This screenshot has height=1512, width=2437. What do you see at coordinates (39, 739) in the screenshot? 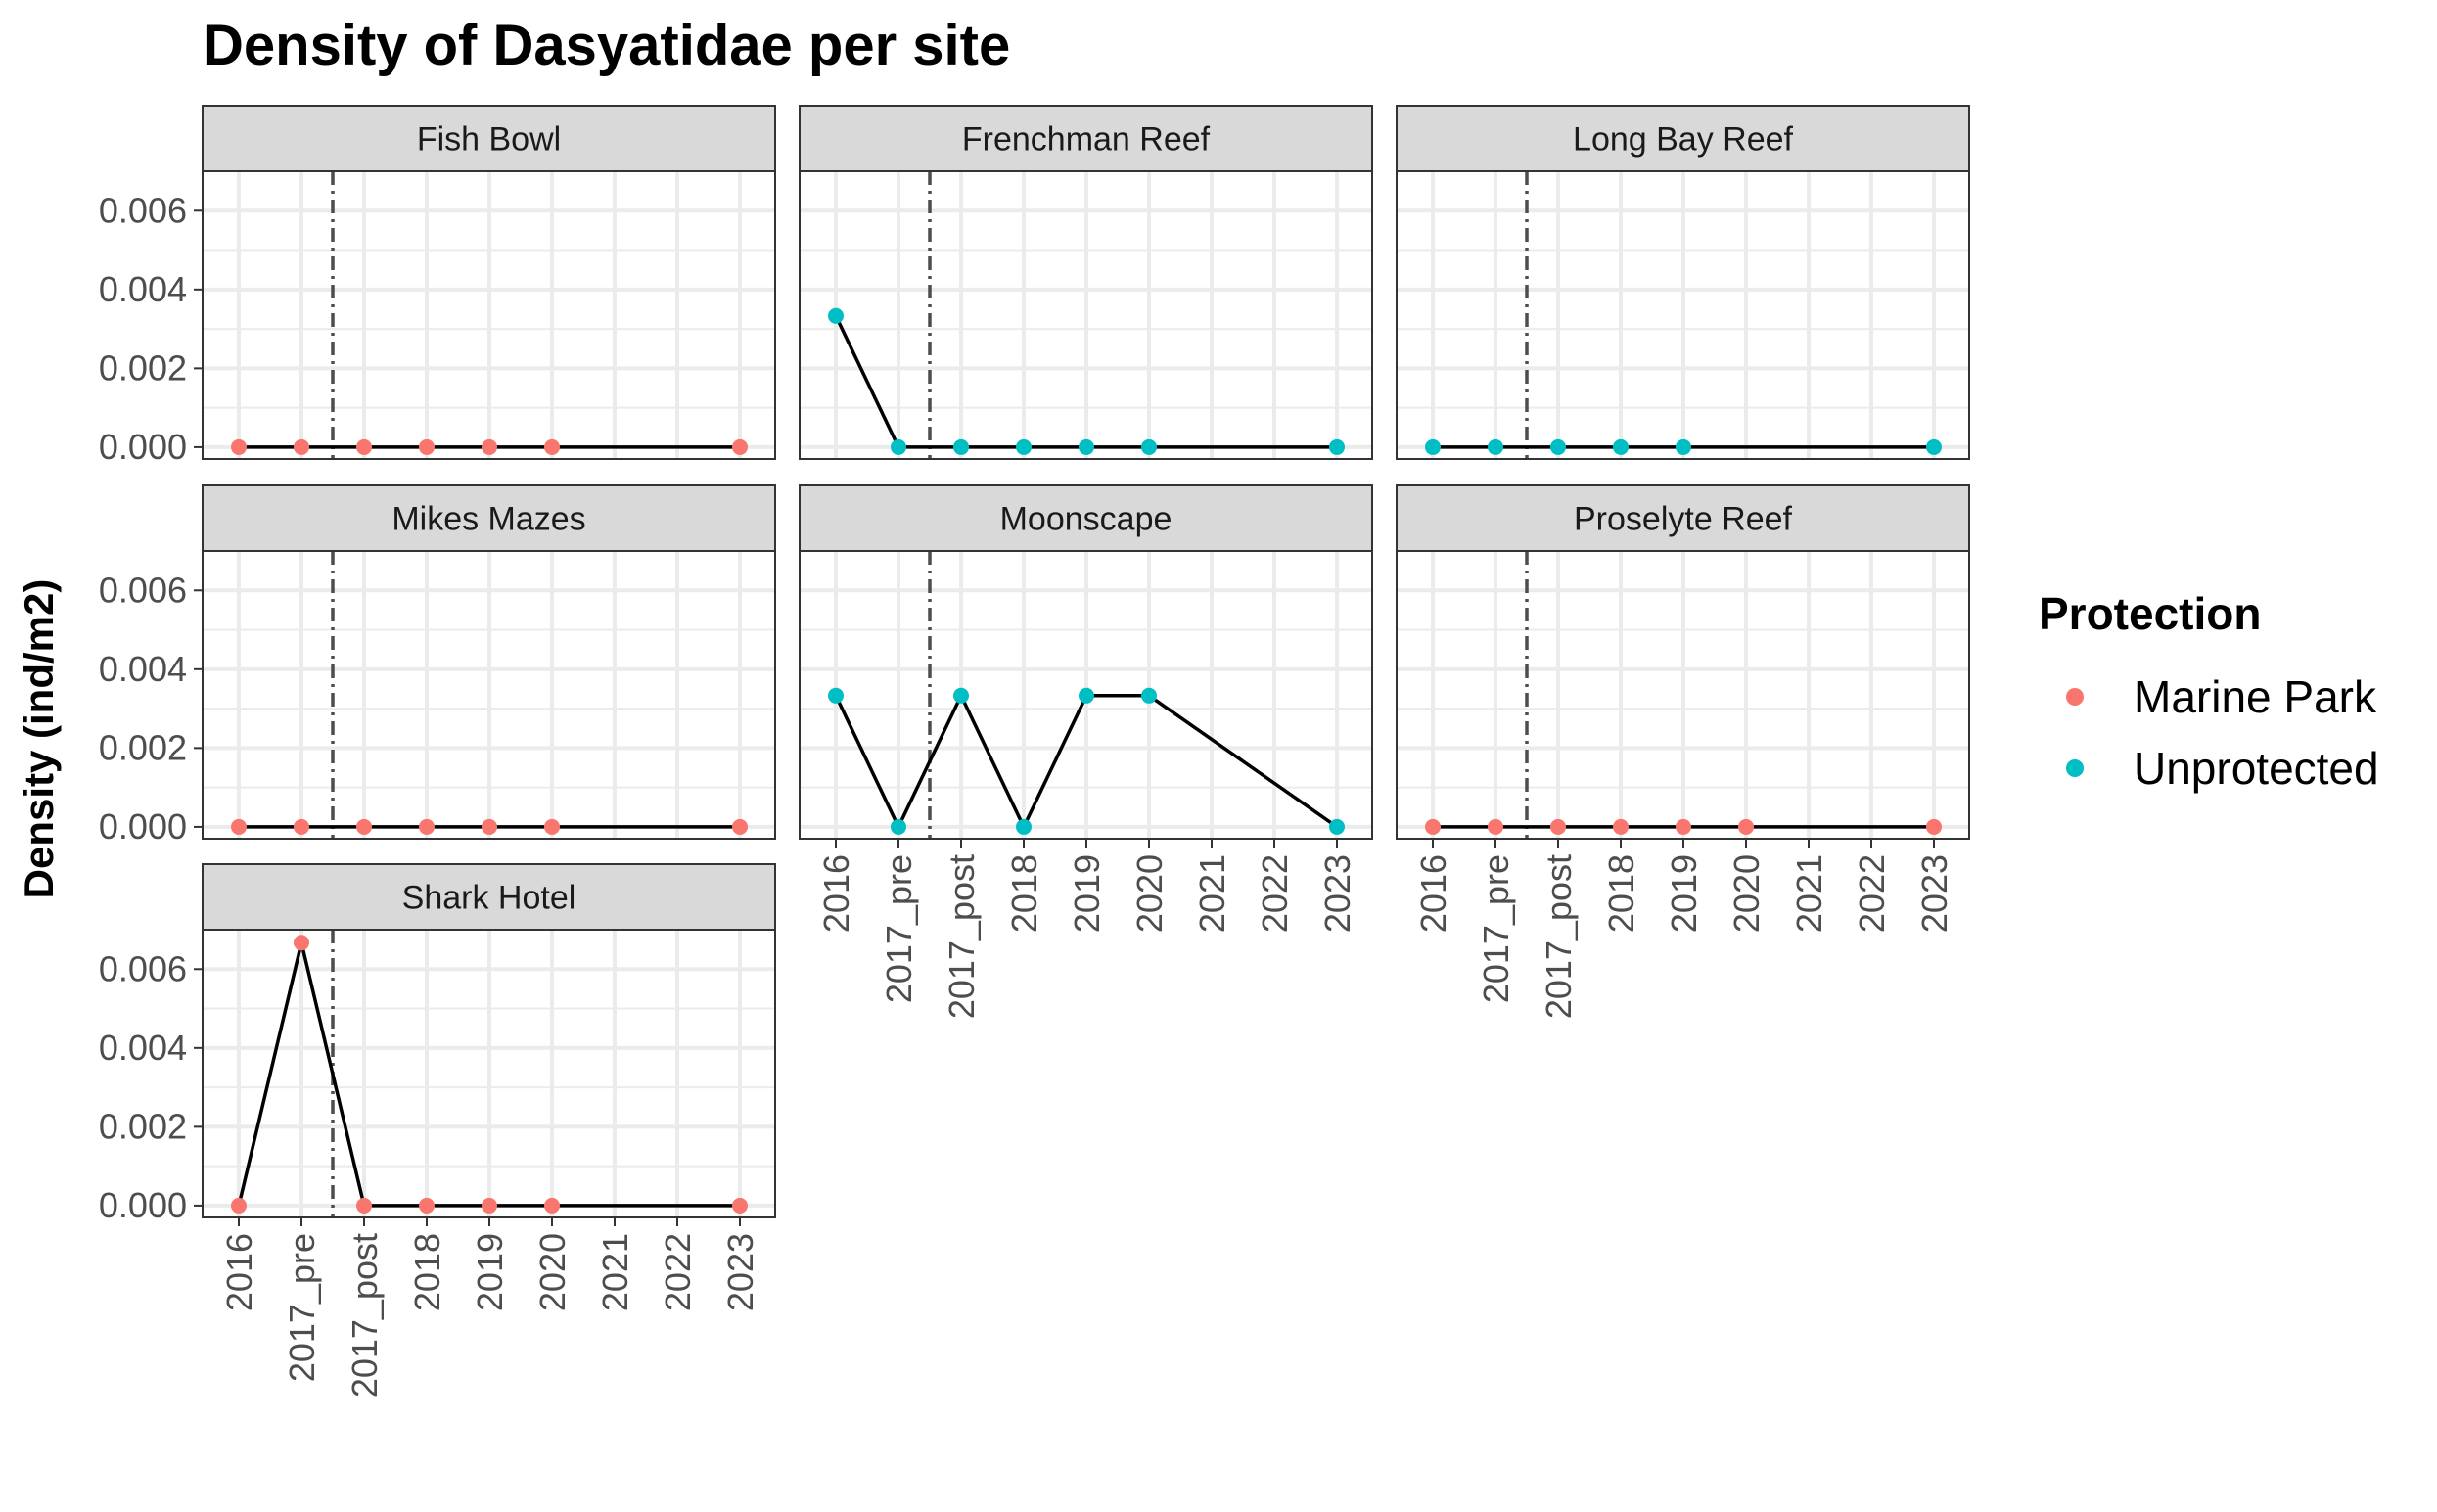
I see `y-axis-title: Density (ind/m2)` at bounding box center [39, 739].